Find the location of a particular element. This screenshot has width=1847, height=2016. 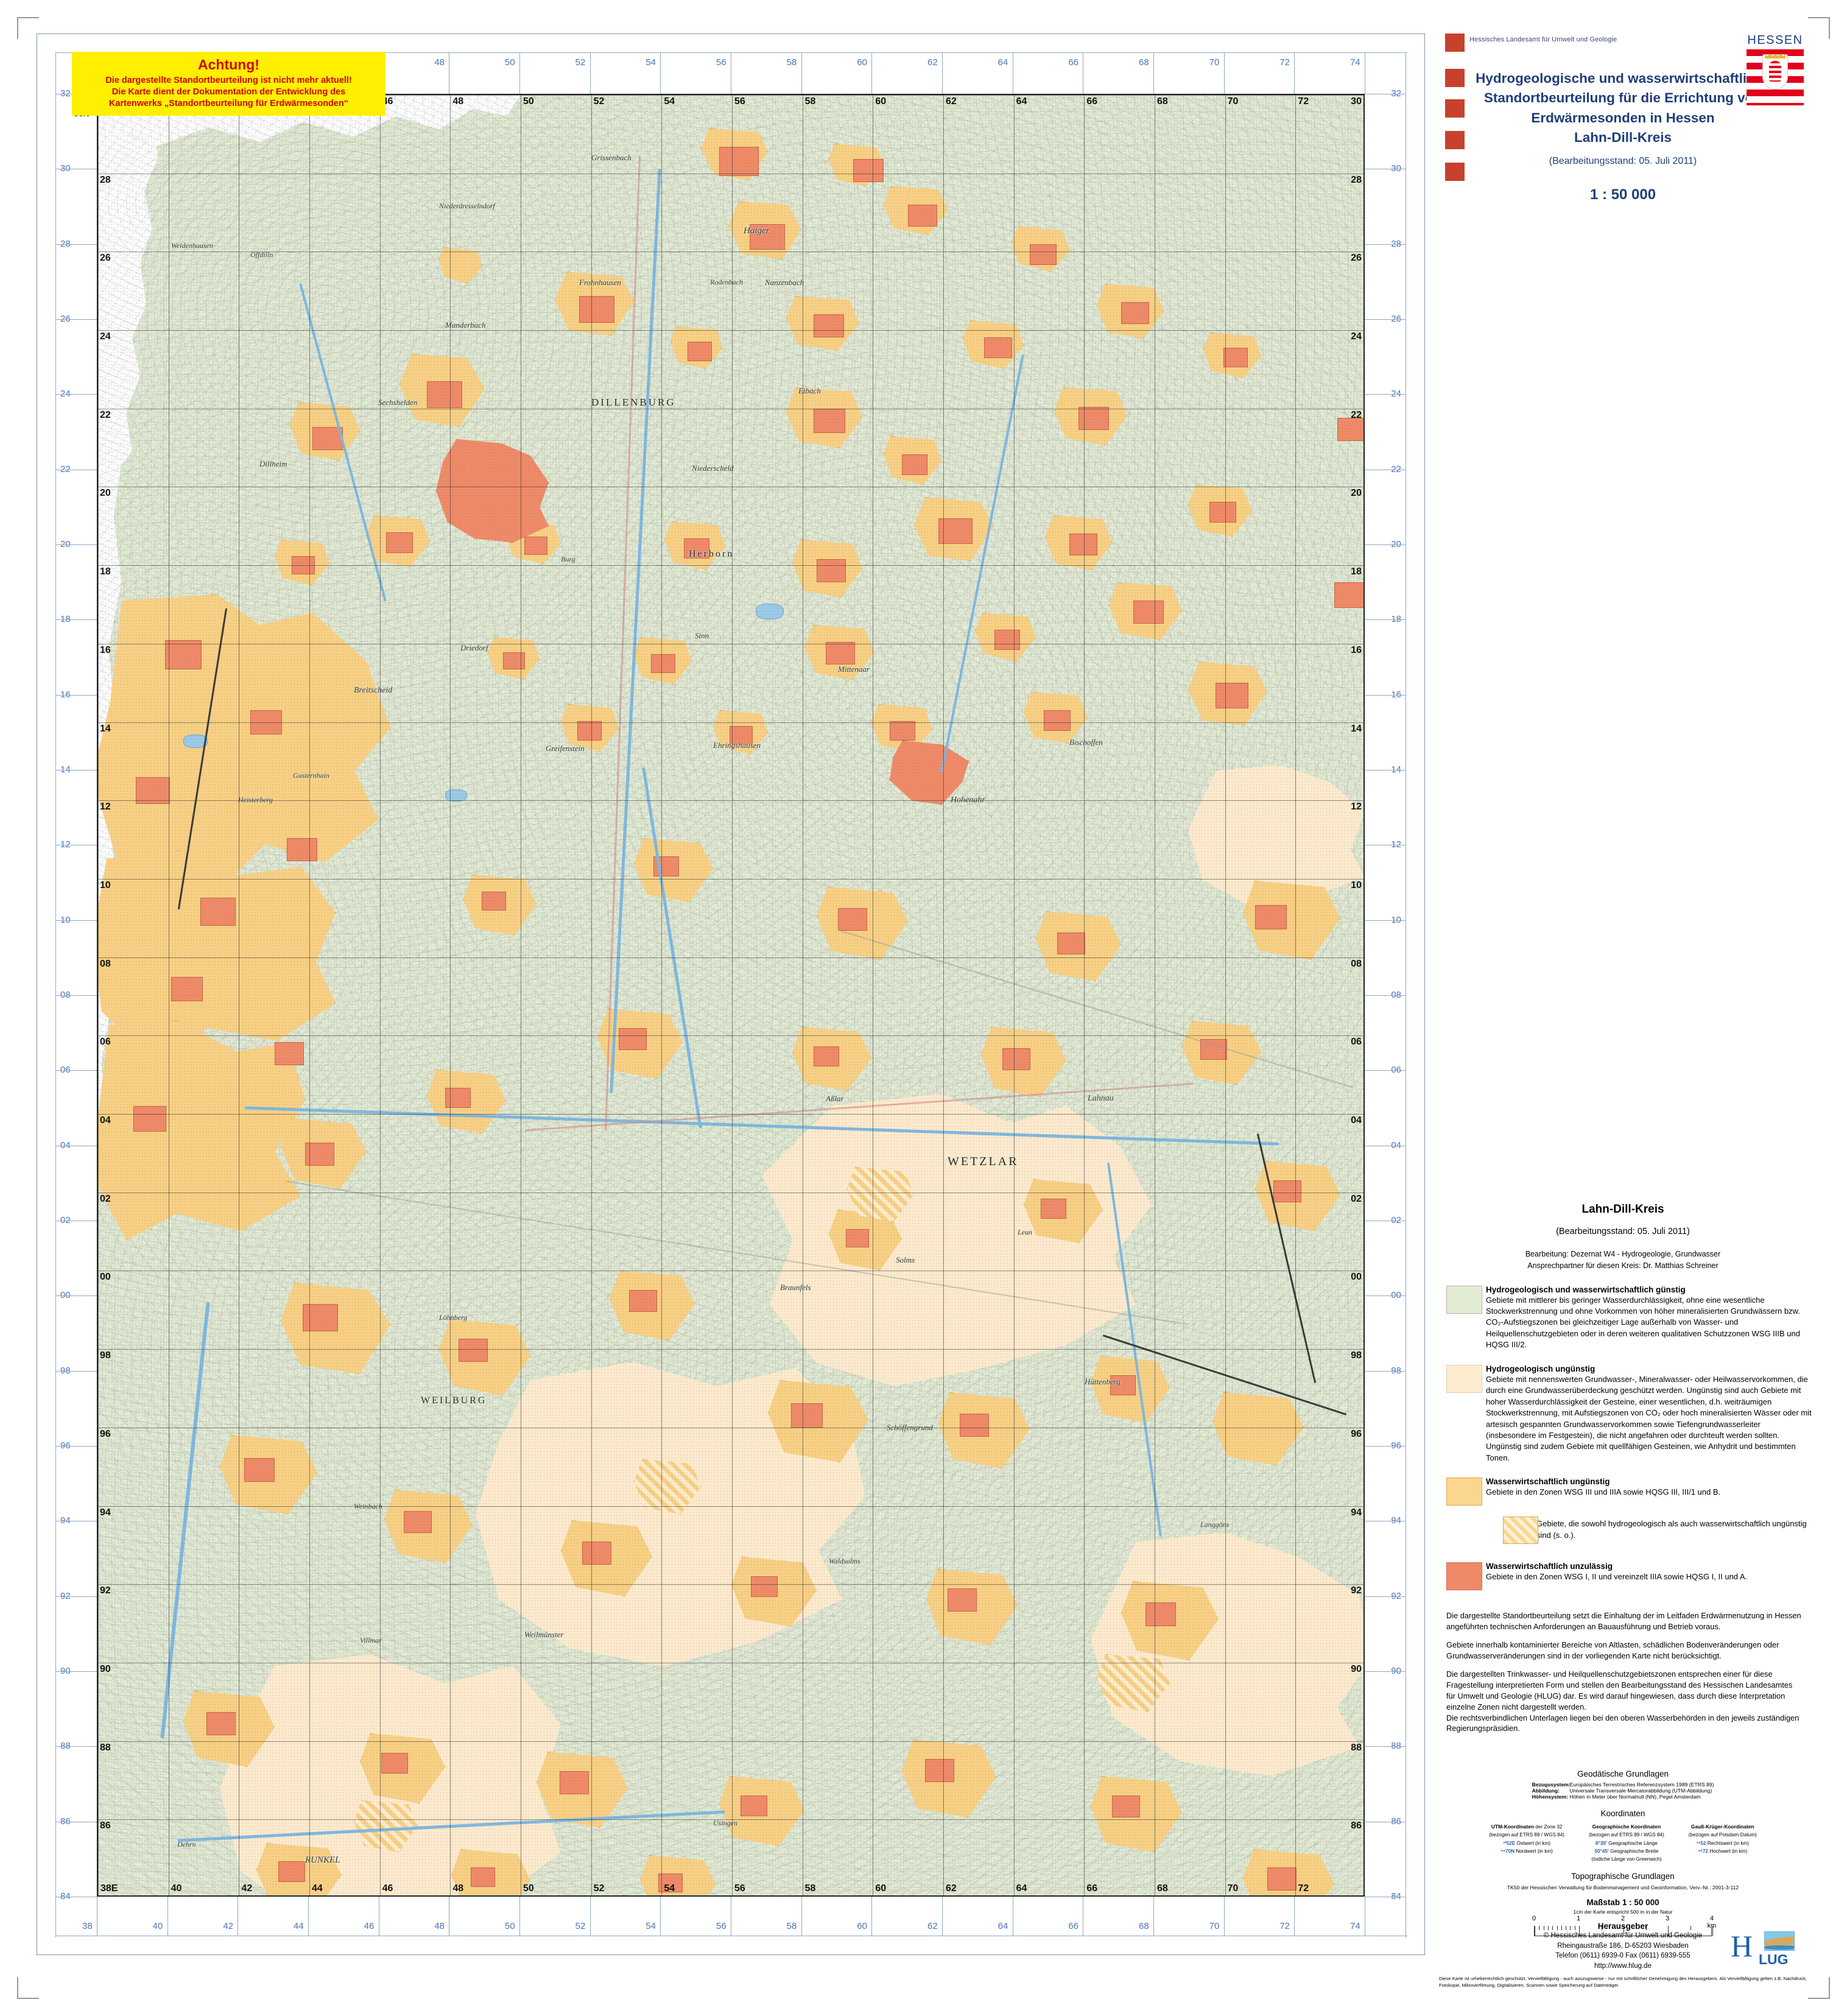

place-label: Gusternhain is located at coordinates (311, 775).